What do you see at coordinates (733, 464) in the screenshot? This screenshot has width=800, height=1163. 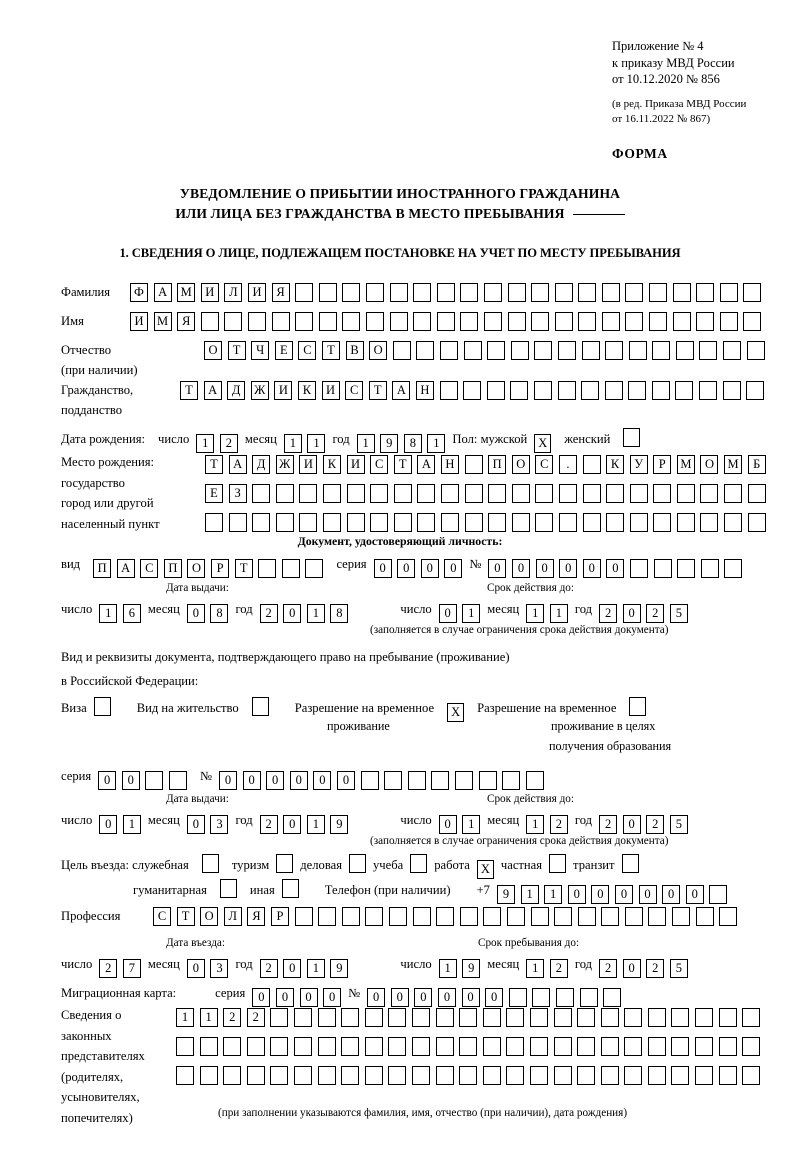 I see `char-cell: М` at bounding box center [733, 464].